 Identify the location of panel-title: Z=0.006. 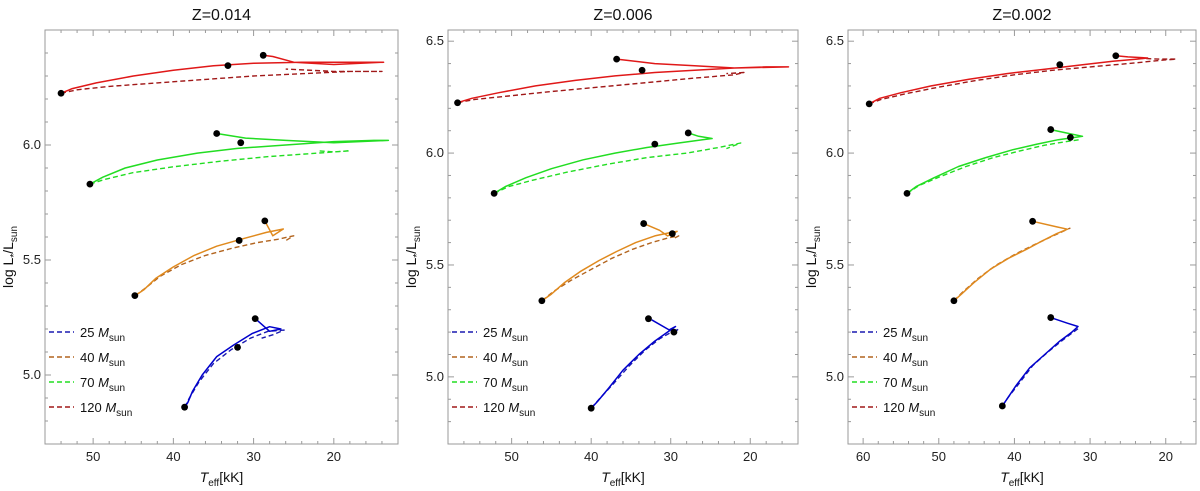
(622, 15).